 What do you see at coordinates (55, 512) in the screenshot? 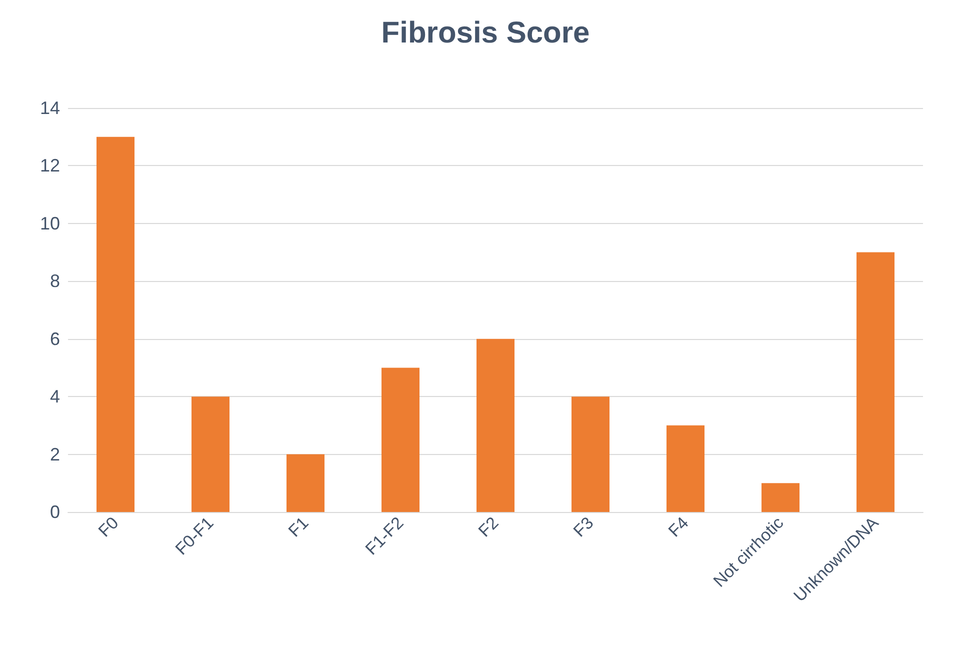
I see `y-tick-label: 0` at bounding box center [55, 512].